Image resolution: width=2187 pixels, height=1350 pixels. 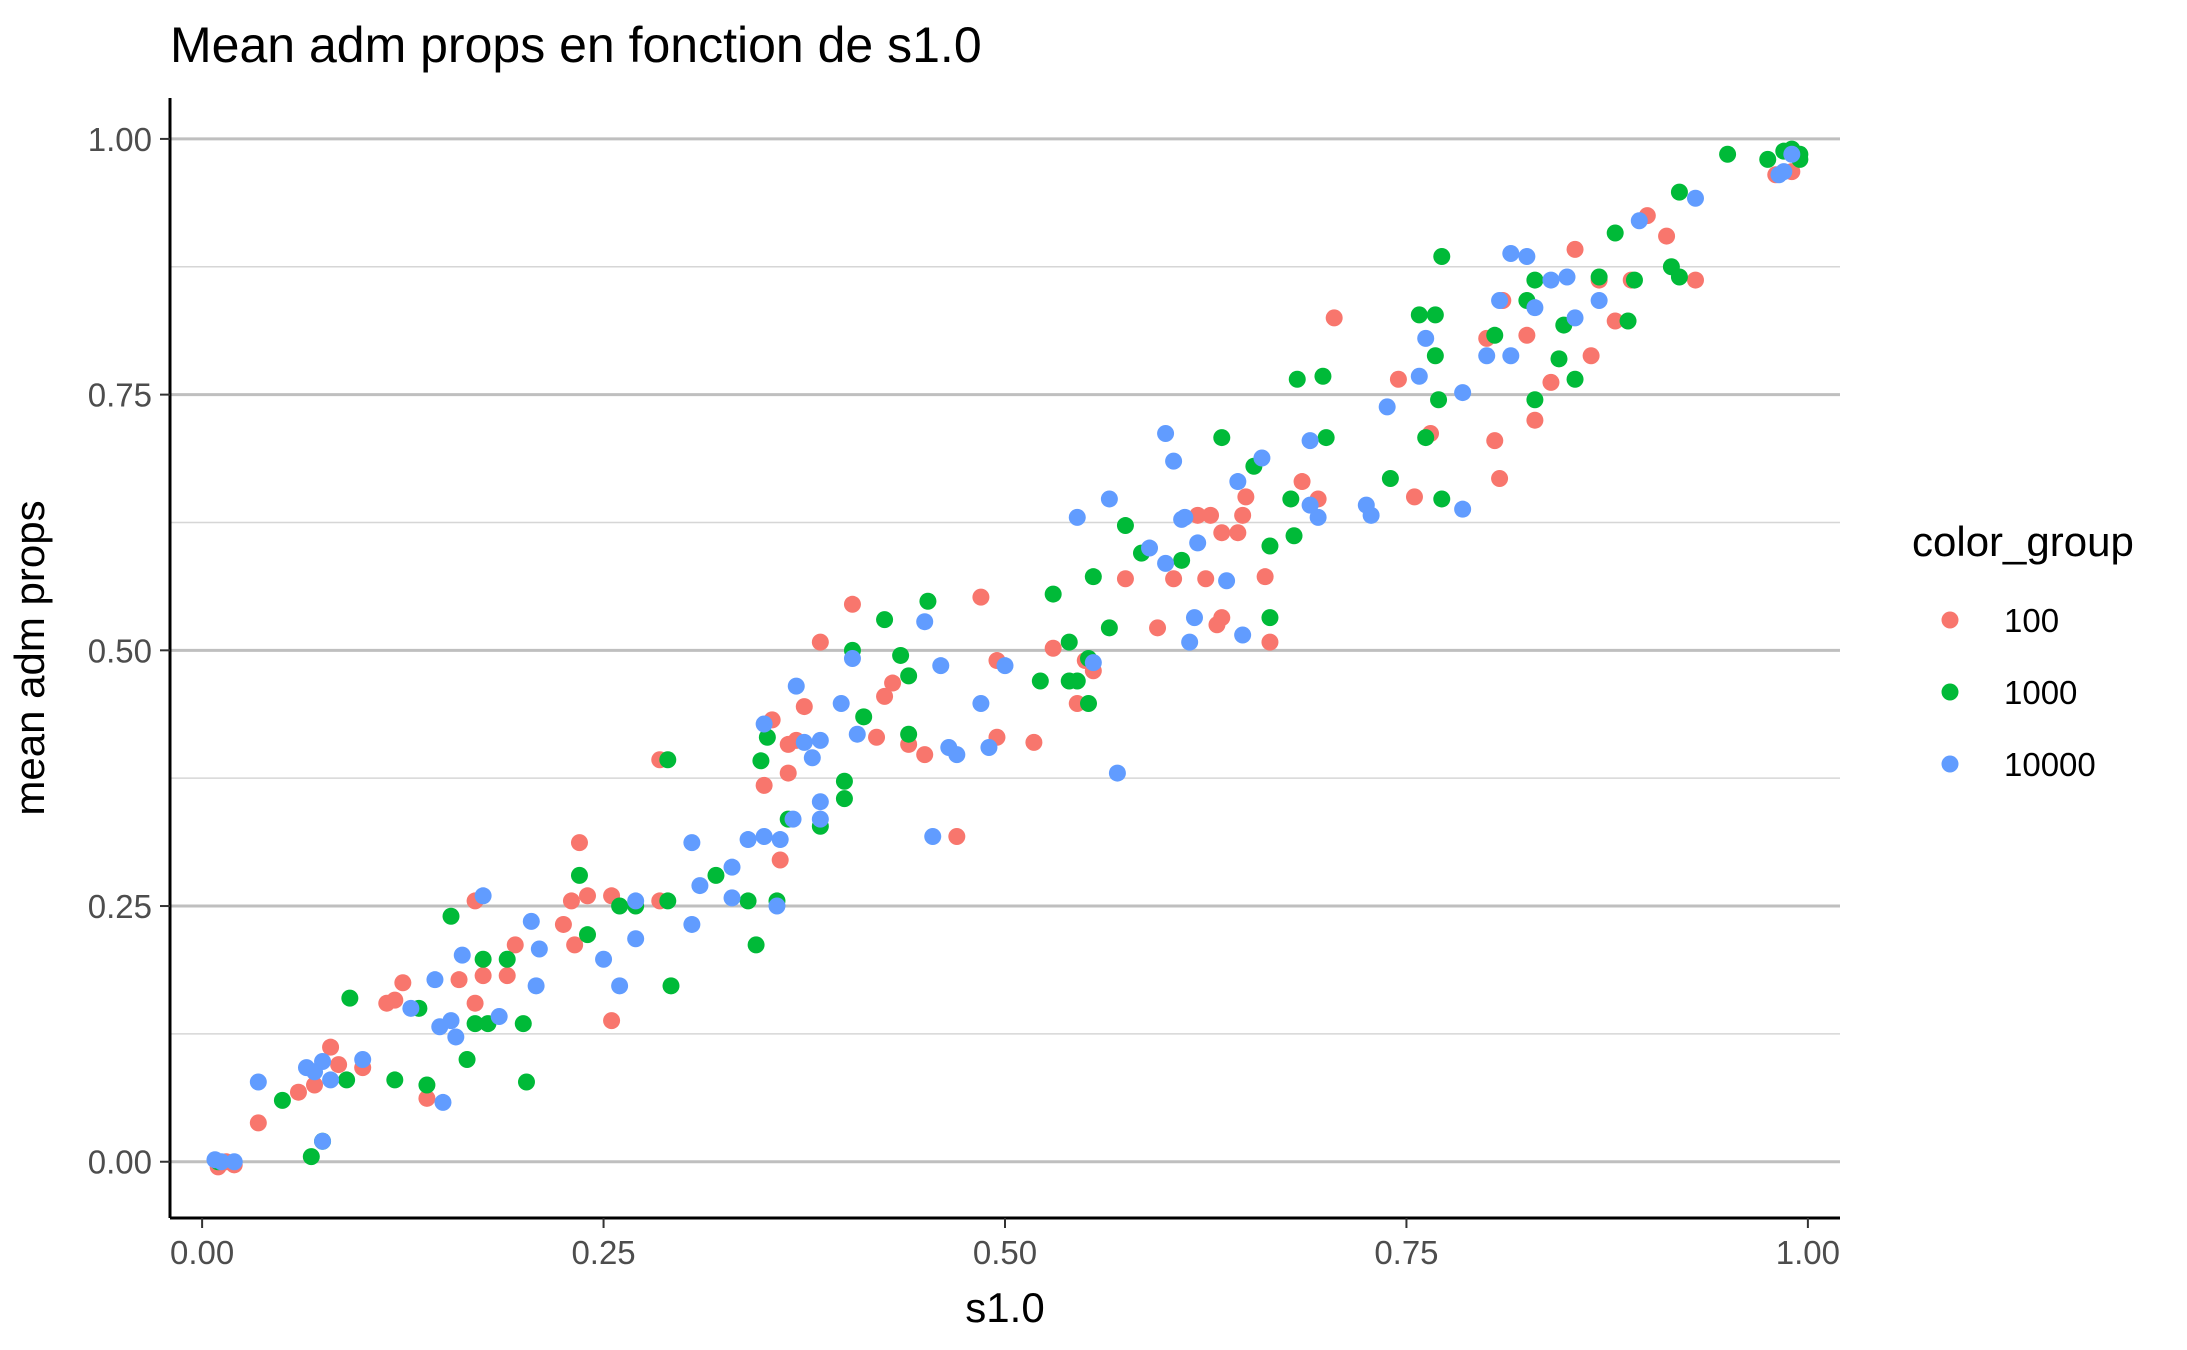 I want to click on x-tick-label: 1.00, so click(x=1808, y=1252).